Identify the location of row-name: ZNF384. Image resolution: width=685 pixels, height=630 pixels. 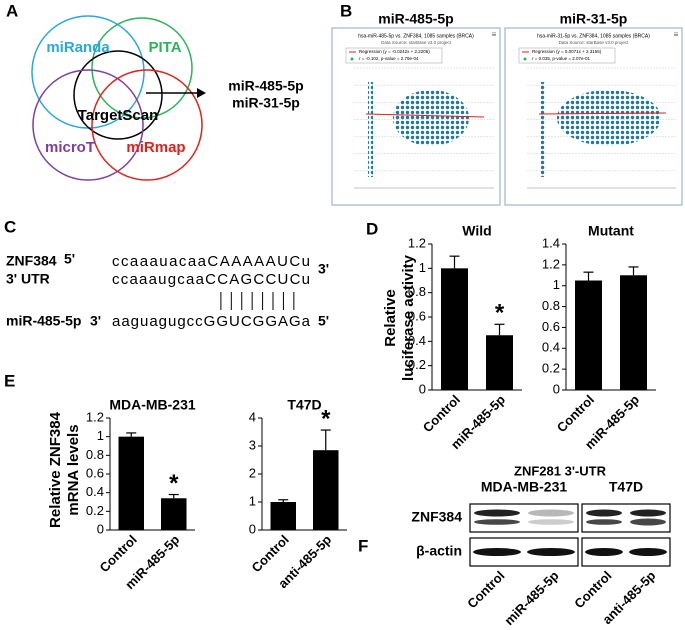
(31, 261).